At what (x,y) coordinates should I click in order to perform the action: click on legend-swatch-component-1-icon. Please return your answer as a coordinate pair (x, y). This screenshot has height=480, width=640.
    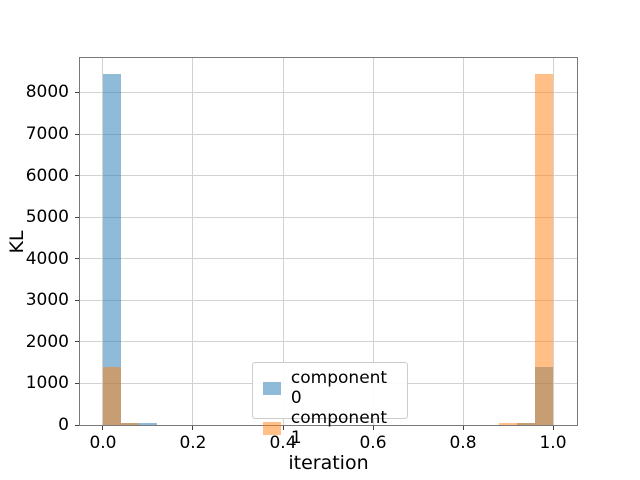
    Looking at the image, I should click on (272, 428).